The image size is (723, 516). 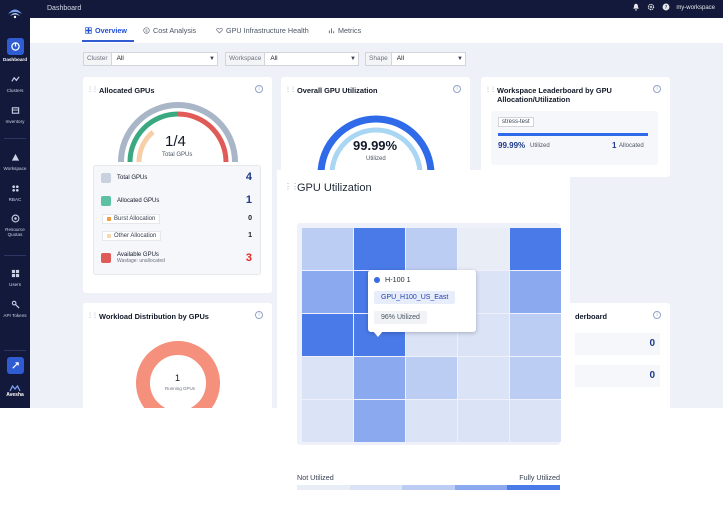 I want to click on allocated-gpus-value: 1, so click(x=248, y=200).